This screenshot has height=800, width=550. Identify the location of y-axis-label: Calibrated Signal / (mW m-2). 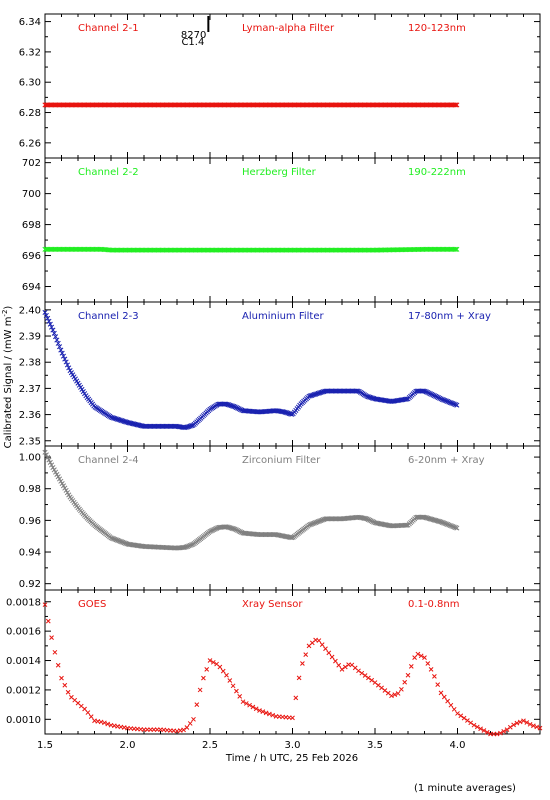
(7, 377).